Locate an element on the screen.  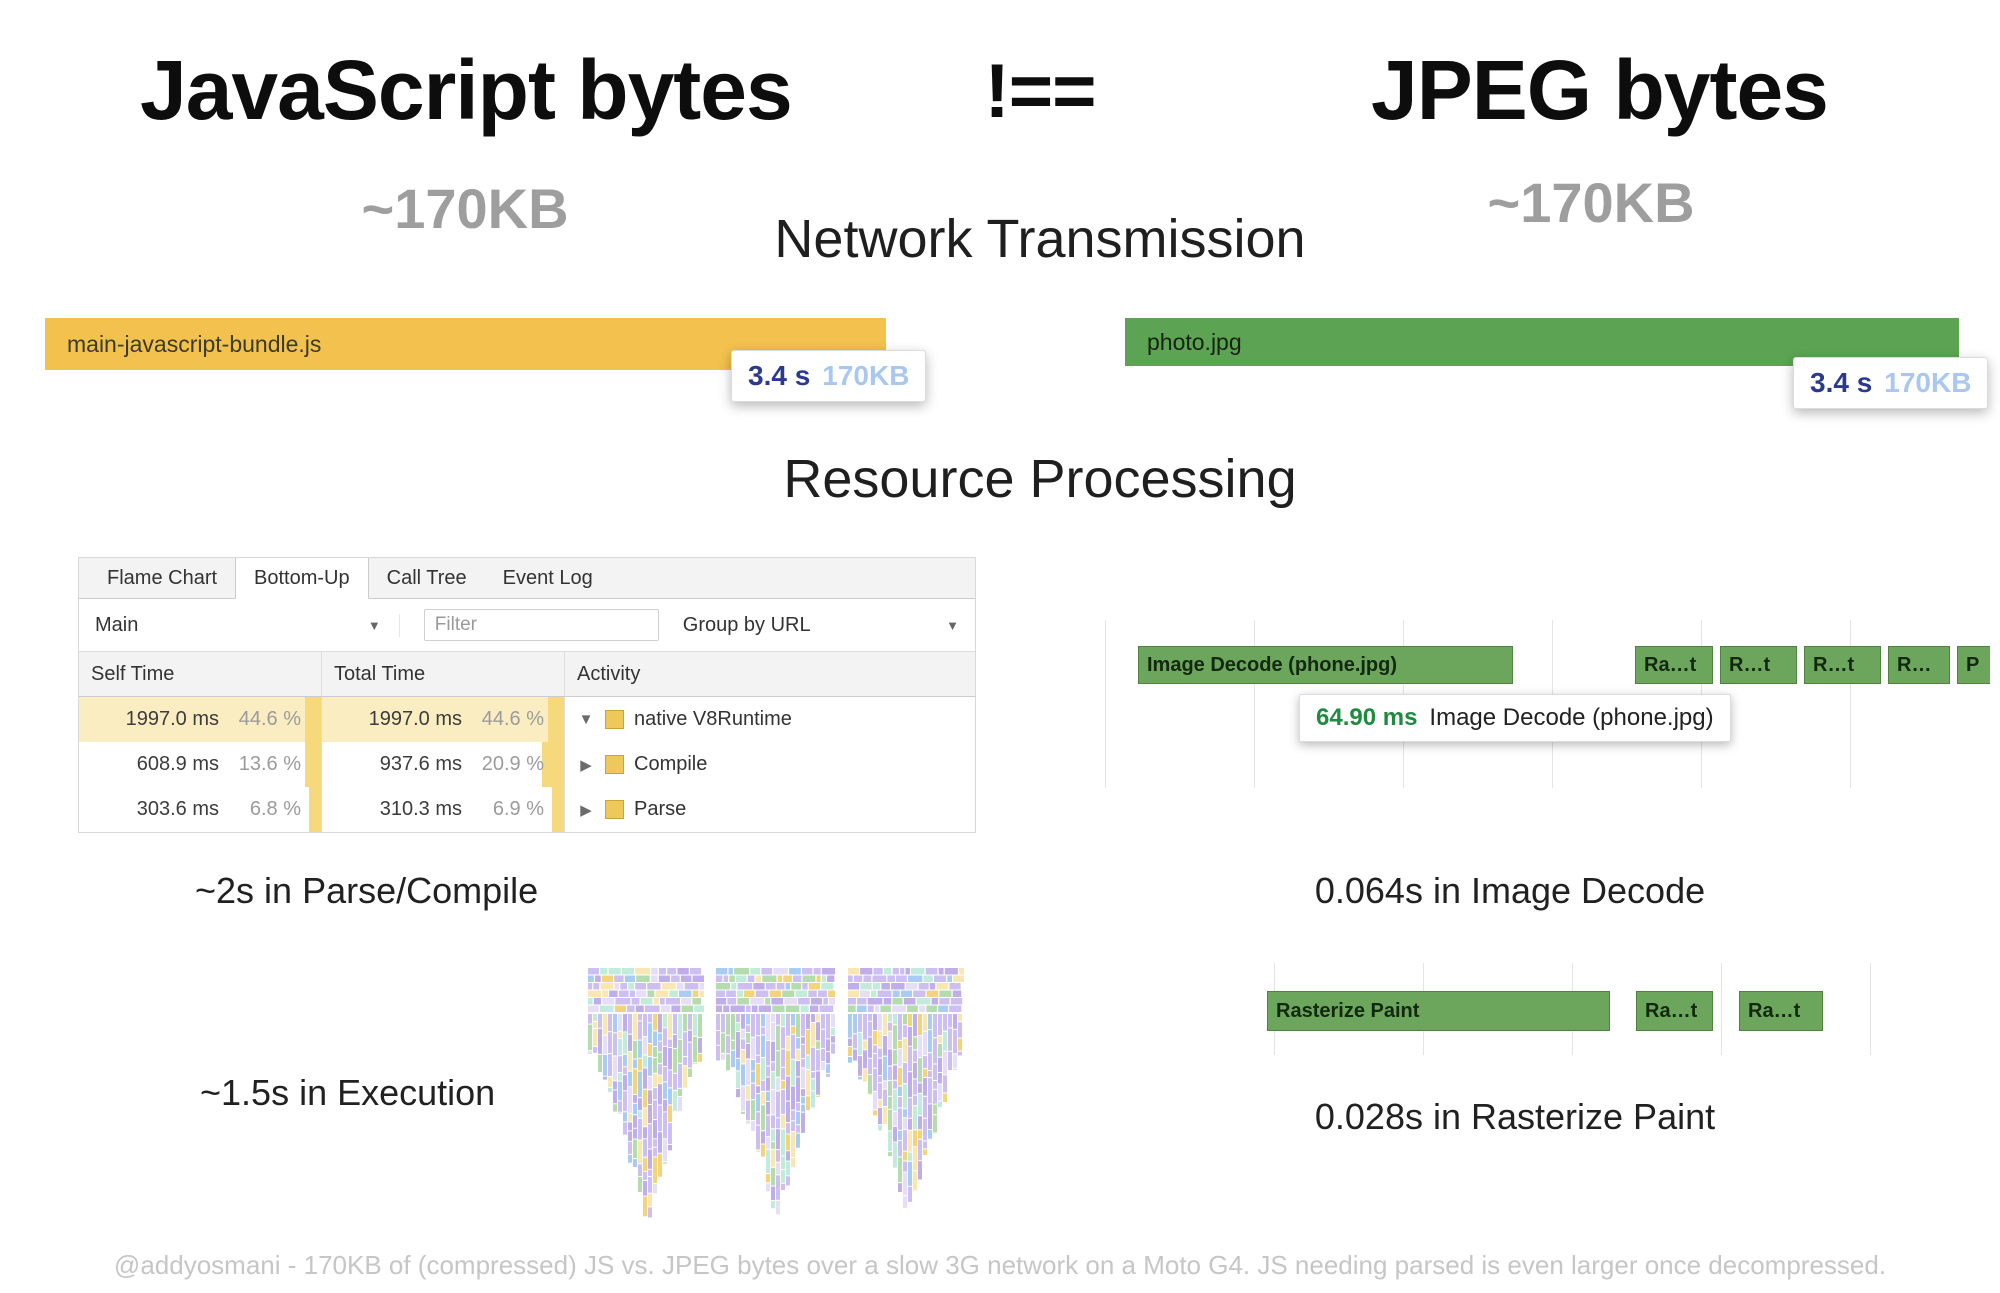
timeline-block-image-decode: Image Decode (phone.jpg) is located at coordinates (1325, 665).